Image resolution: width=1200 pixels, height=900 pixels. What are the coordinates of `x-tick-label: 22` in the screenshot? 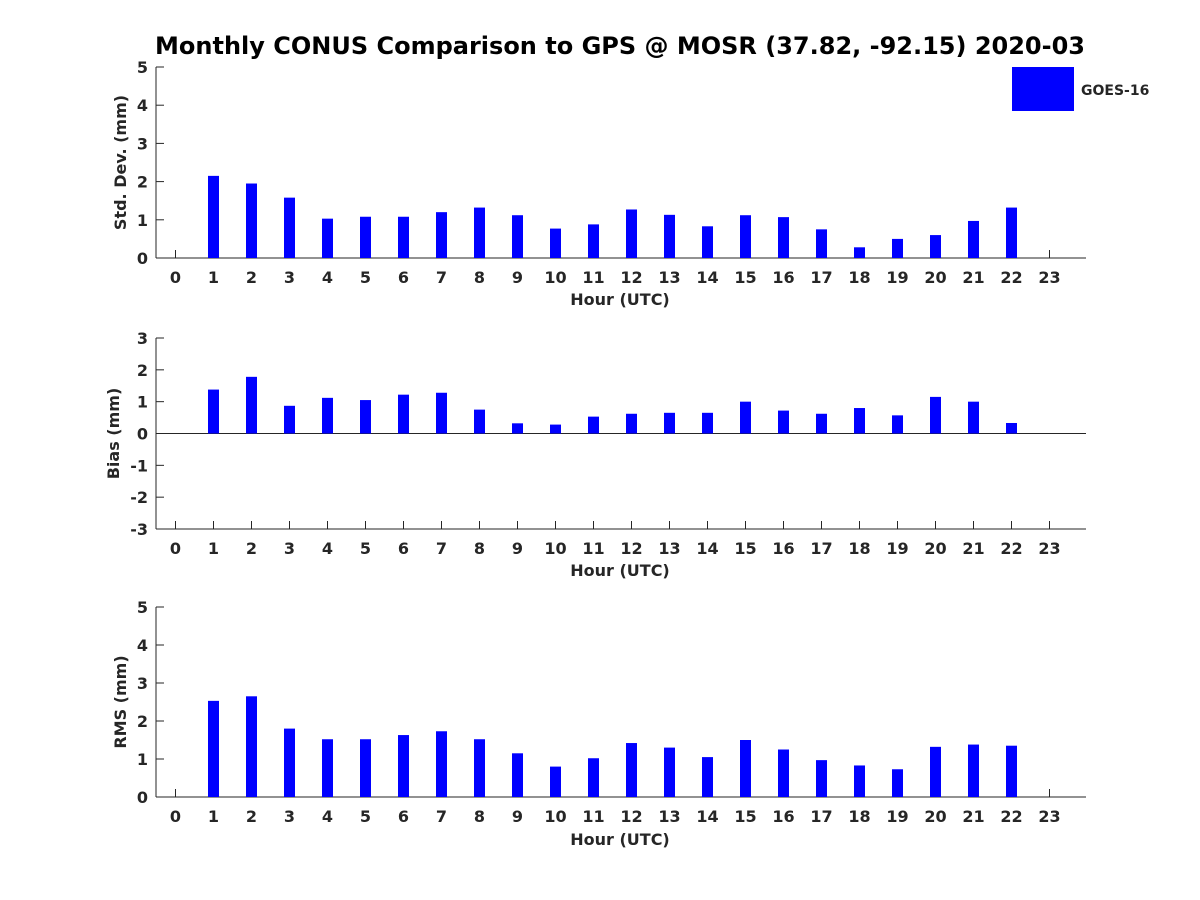 It's located at (1011, 548).